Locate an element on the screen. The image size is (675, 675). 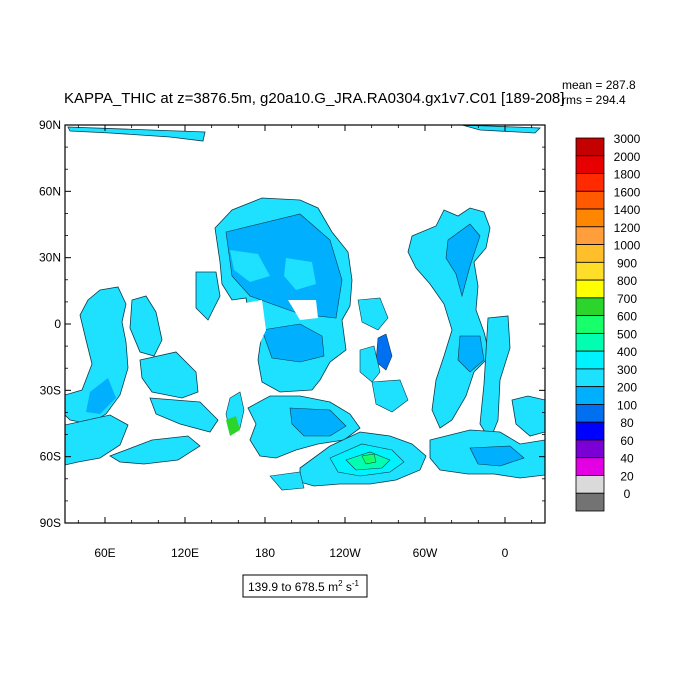
colorbar-label: 600 is located at coordinates (627, 317).